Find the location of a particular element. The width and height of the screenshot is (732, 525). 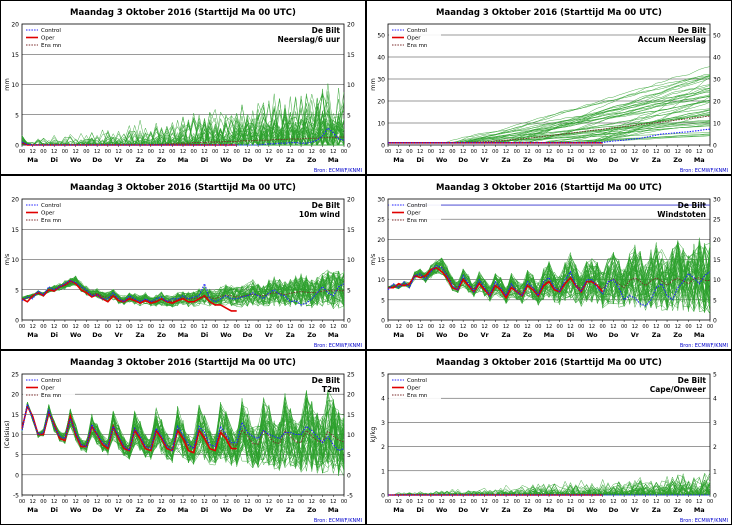

y-tick-label-right: 10 is located at coordinates (717, 280).